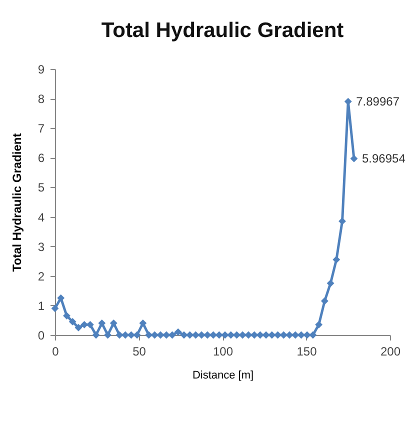  I want to click on y-tick-label: 8, so click(41, 99).